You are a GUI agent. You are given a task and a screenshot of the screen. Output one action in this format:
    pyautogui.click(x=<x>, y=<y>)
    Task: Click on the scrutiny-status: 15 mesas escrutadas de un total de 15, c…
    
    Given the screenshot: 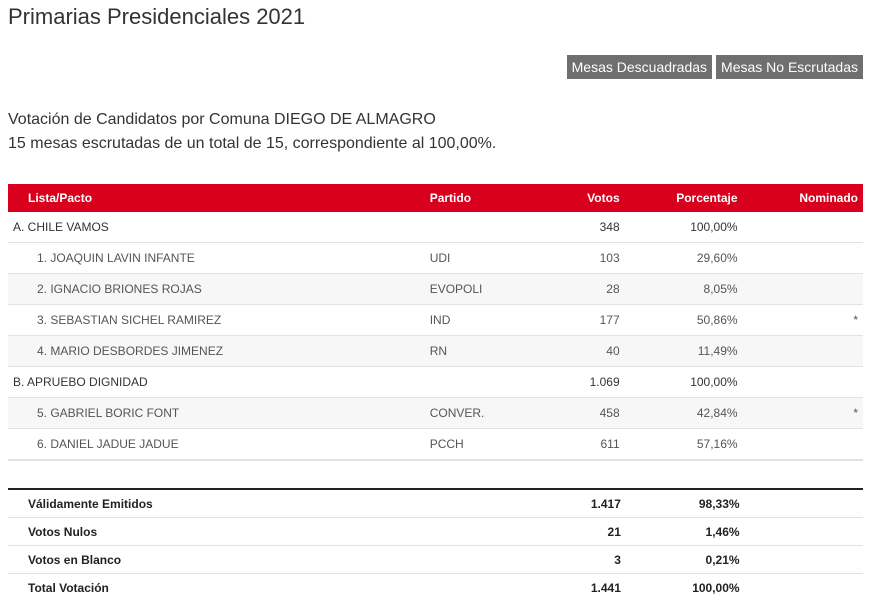 What is the action you would take?
    pyautogui.click(x=252, y=143)
    